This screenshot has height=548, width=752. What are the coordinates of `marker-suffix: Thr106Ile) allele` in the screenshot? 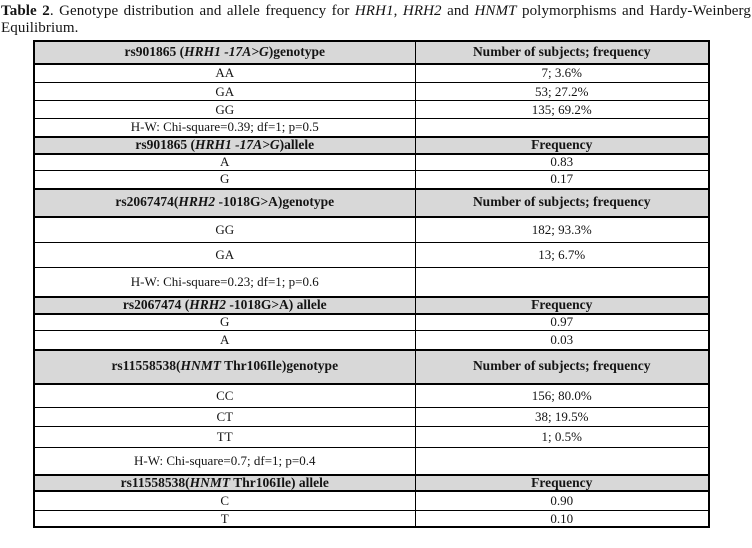 It's located at (279, 482).